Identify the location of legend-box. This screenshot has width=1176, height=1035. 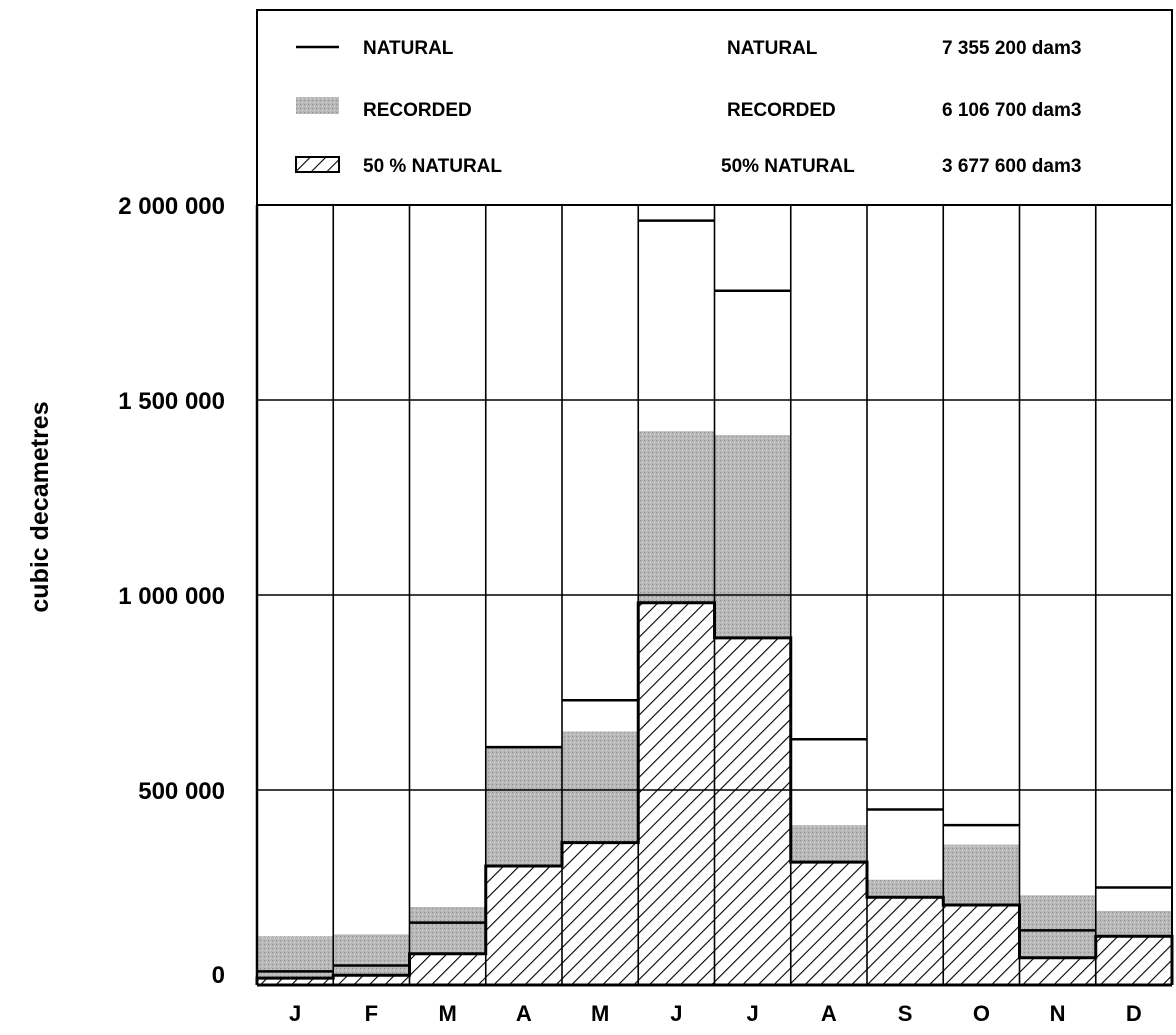
(714, 107).